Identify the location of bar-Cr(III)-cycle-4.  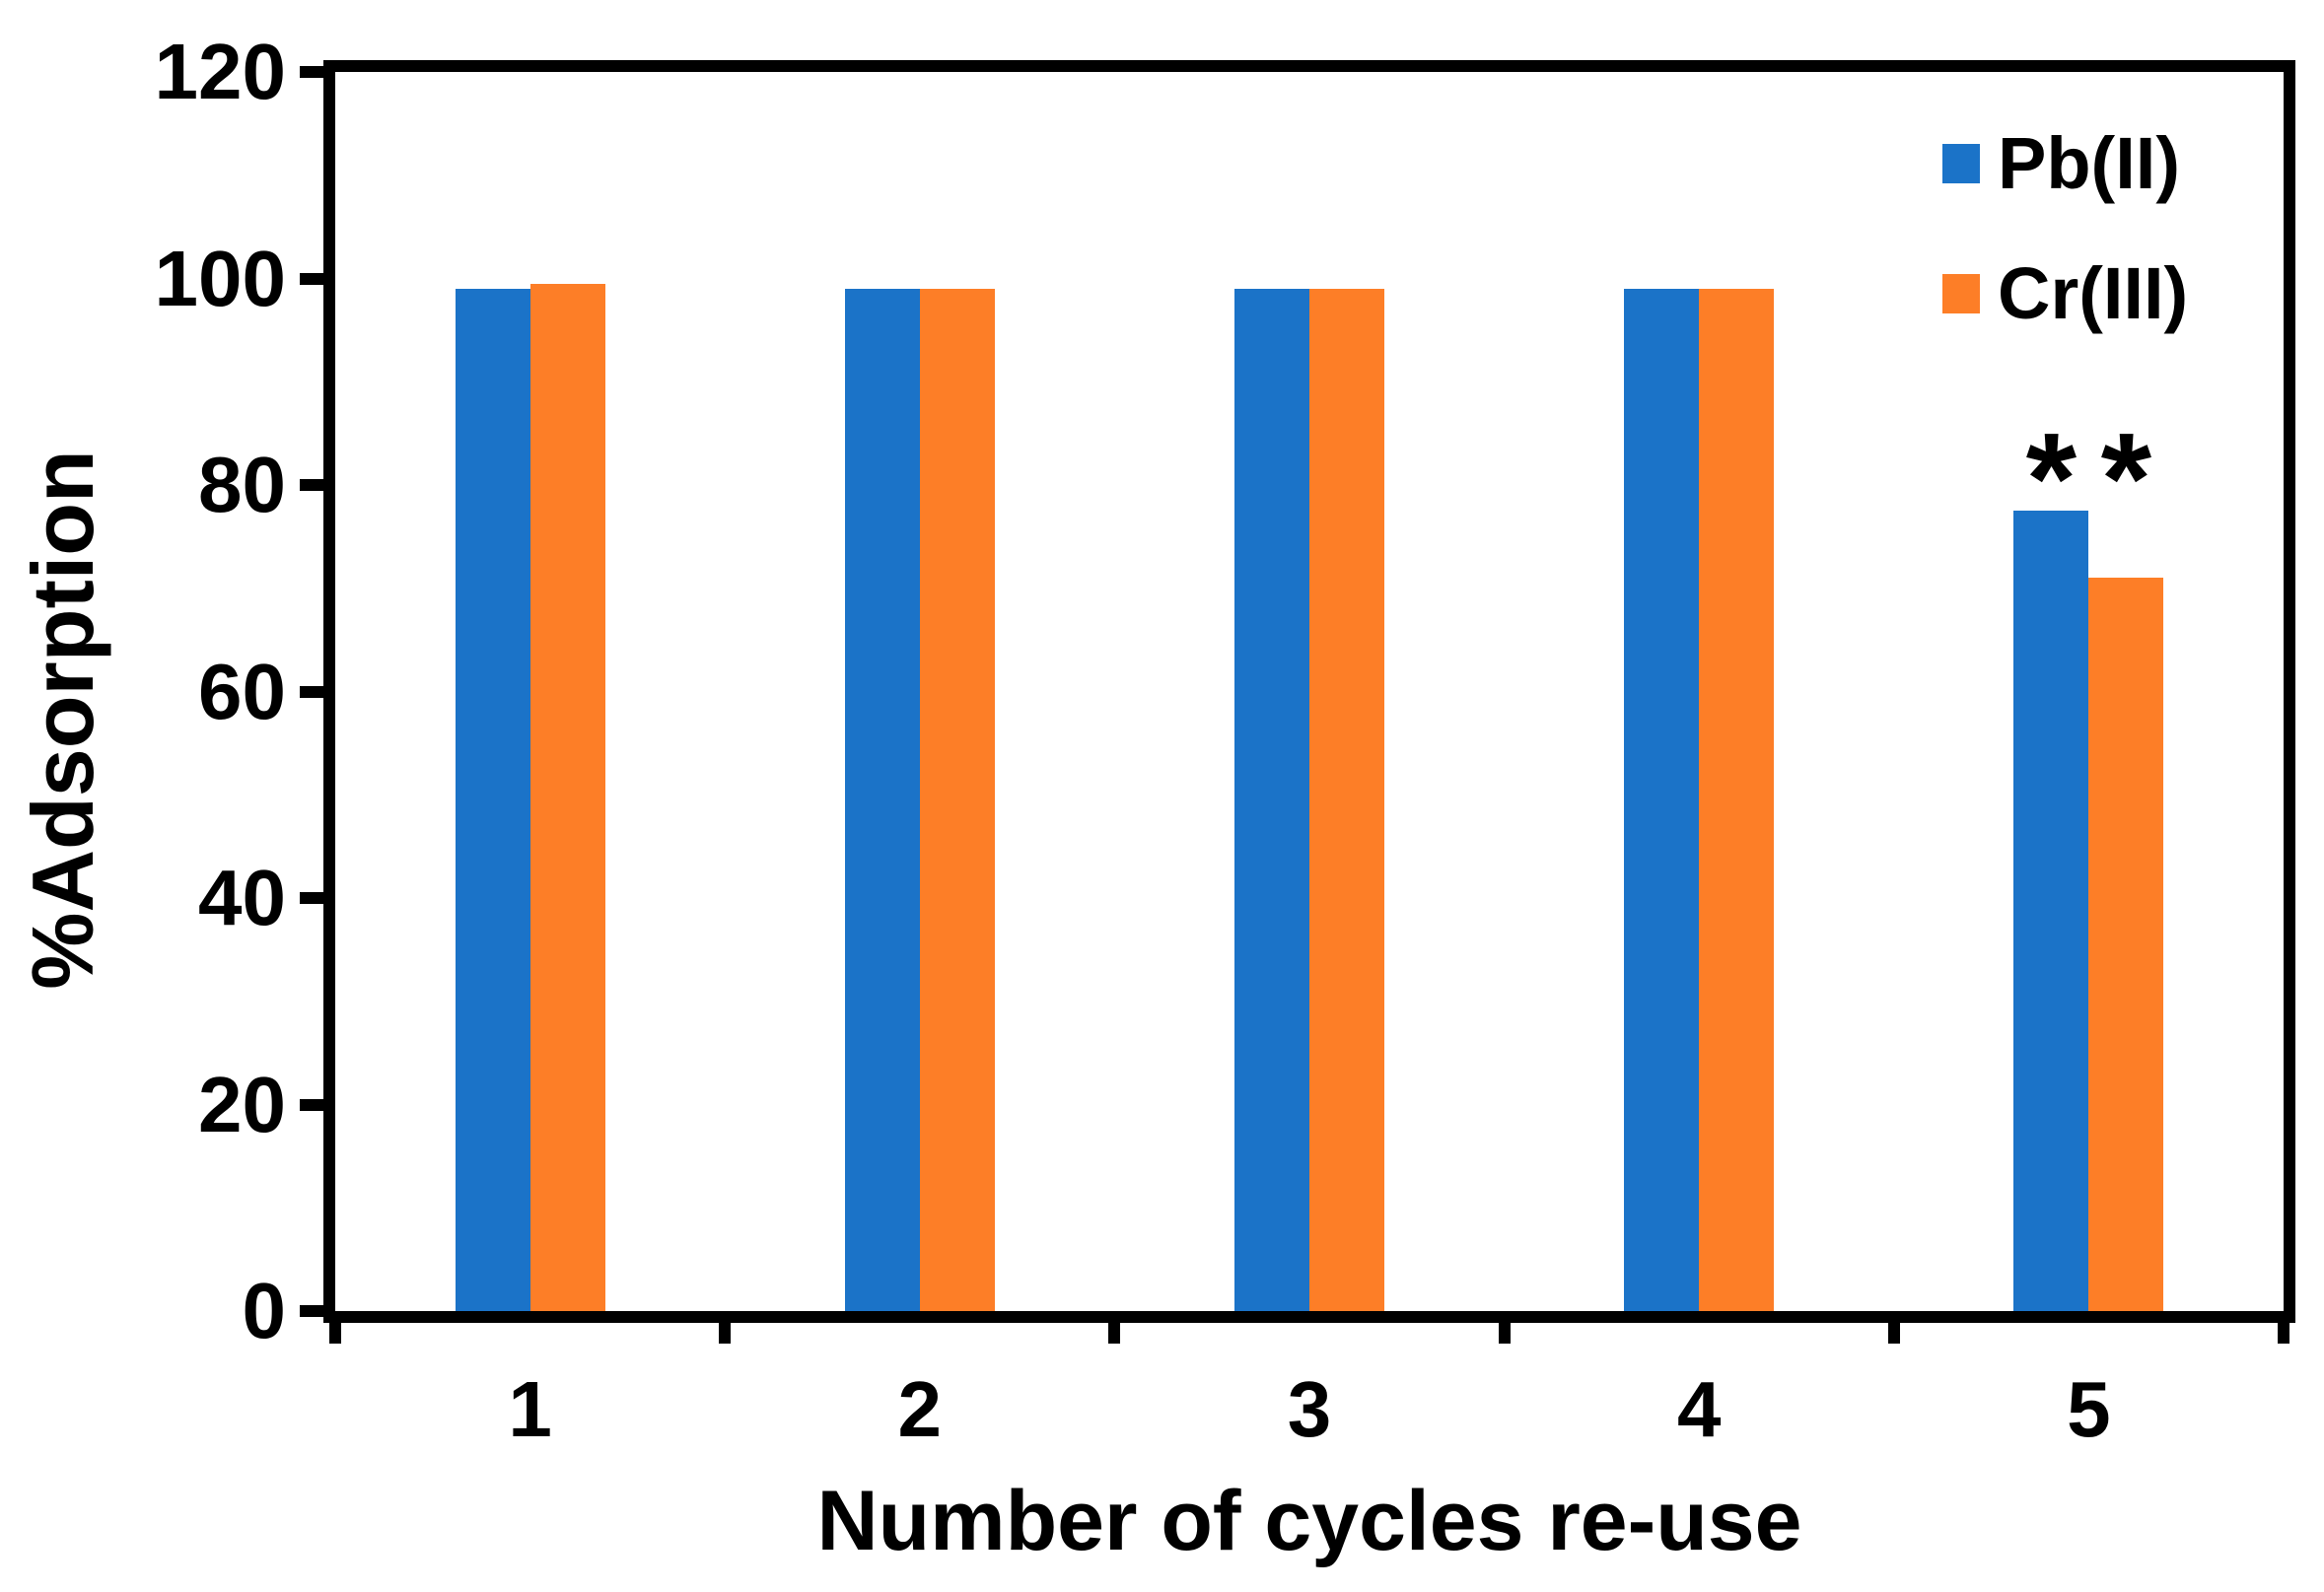
(1737, 799).